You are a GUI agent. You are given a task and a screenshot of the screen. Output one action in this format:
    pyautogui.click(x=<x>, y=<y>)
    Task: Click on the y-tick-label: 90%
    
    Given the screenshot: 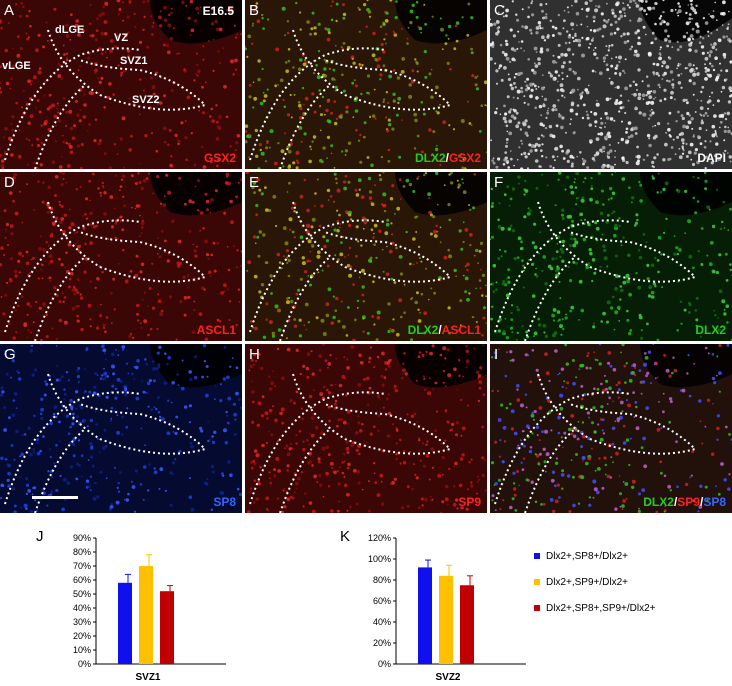 What is the action you would take?
    pyautogui.click(x=82, y=538)
    